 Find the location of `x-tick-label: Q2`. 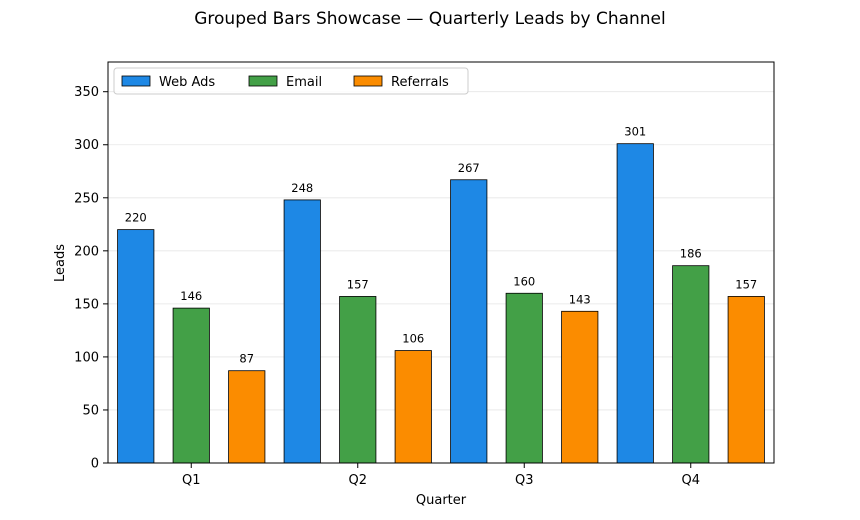

x-tick-label: Q2 is located at coordinates (357, 480).